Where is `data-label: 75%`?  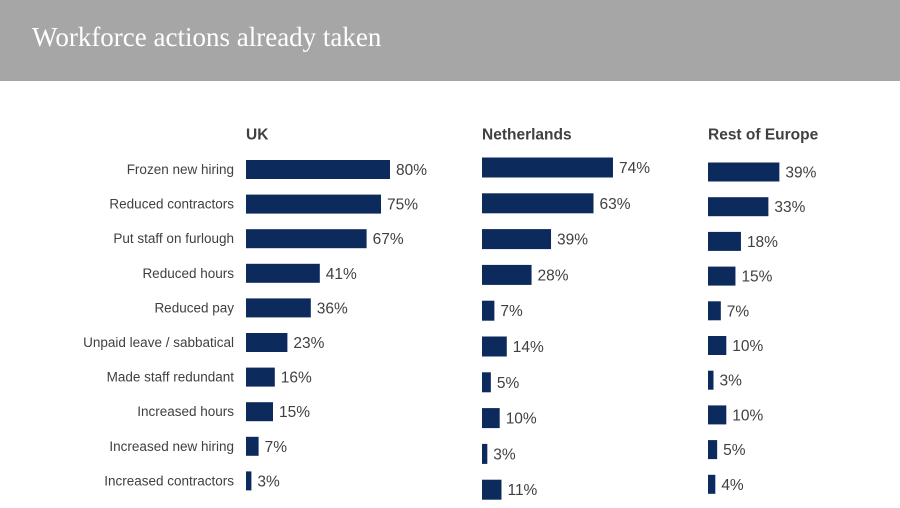 data-label: 75% is located at coordinates (402, 205).